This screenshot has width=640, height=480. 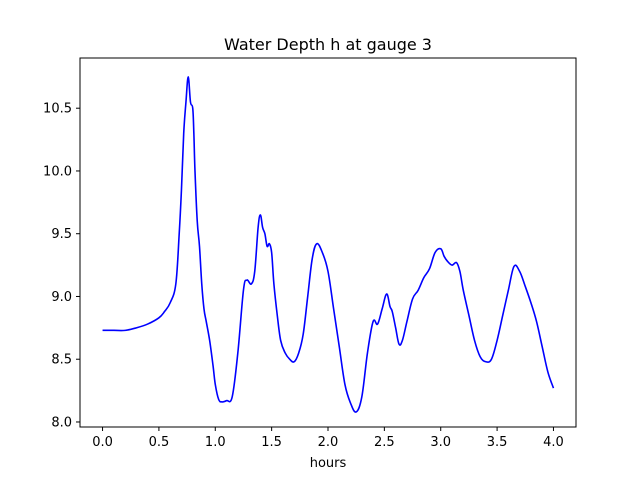 What do you see at coordinates (61, 234) in the screenshot?
I see `y-tick-label: 9.5` at bounding box center [61, 234].